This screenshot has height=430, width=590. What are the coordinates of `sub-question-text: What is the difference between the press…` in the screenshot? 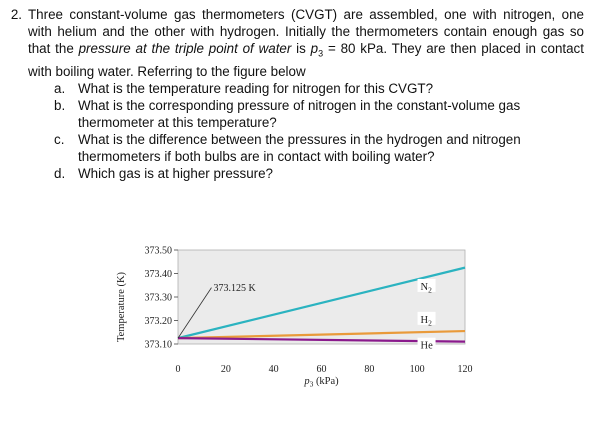 It's located at (299, 147).